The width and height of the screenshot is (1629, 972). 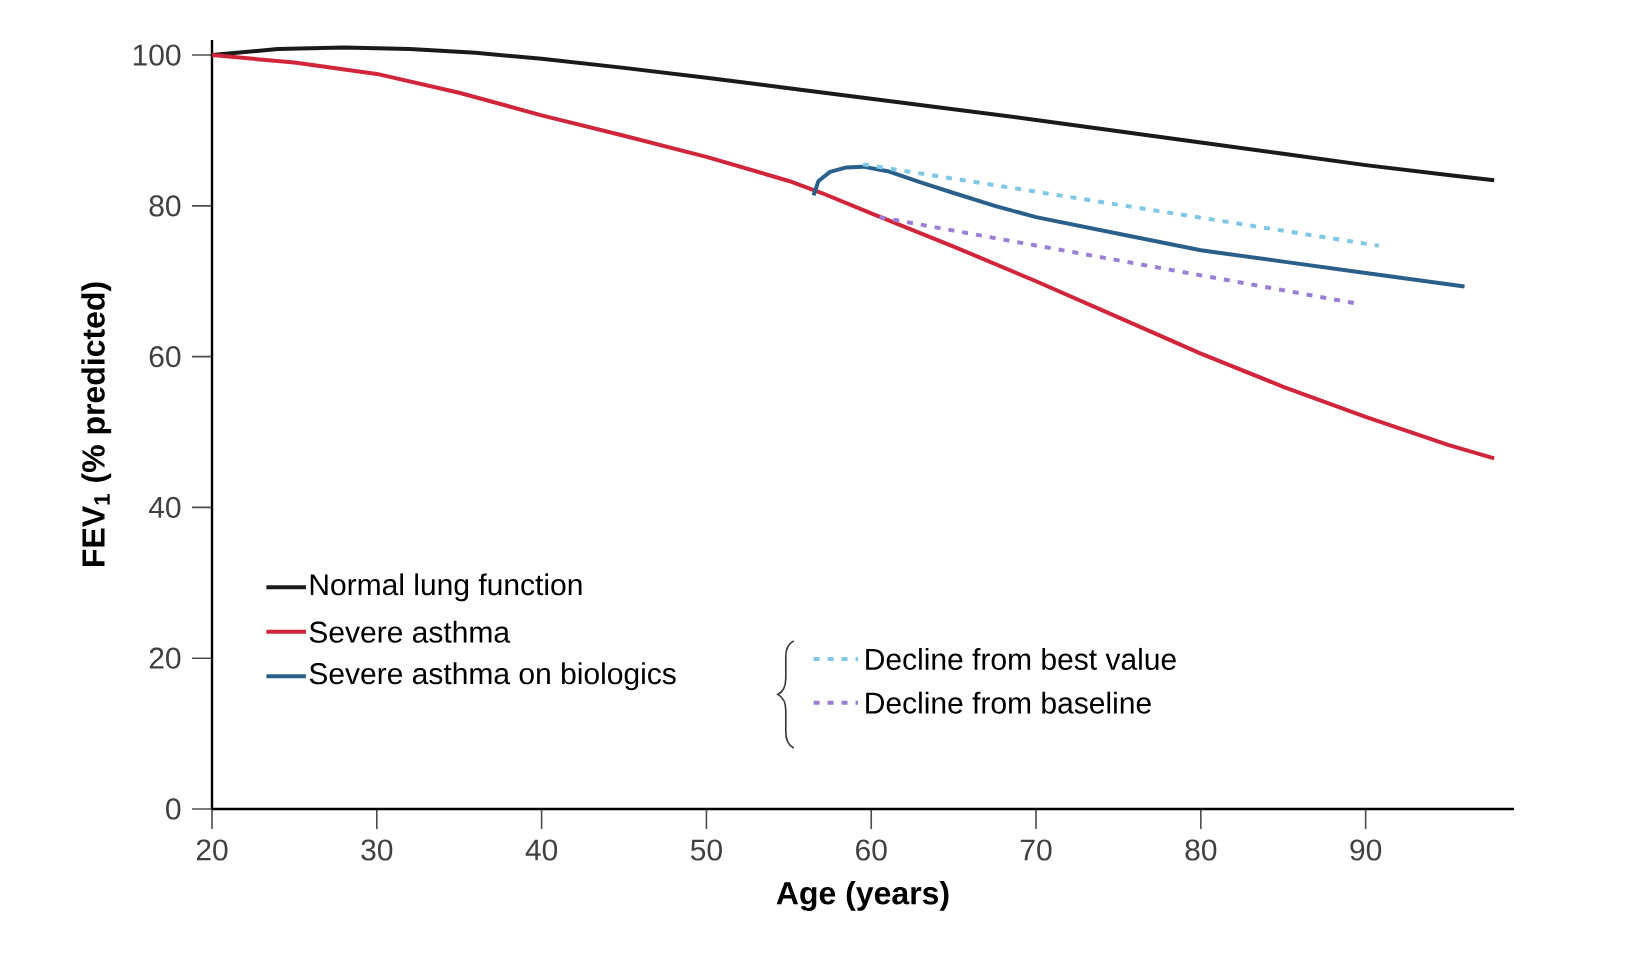 I want to click on x-tick-label: 40, so click(x=541, y=850).